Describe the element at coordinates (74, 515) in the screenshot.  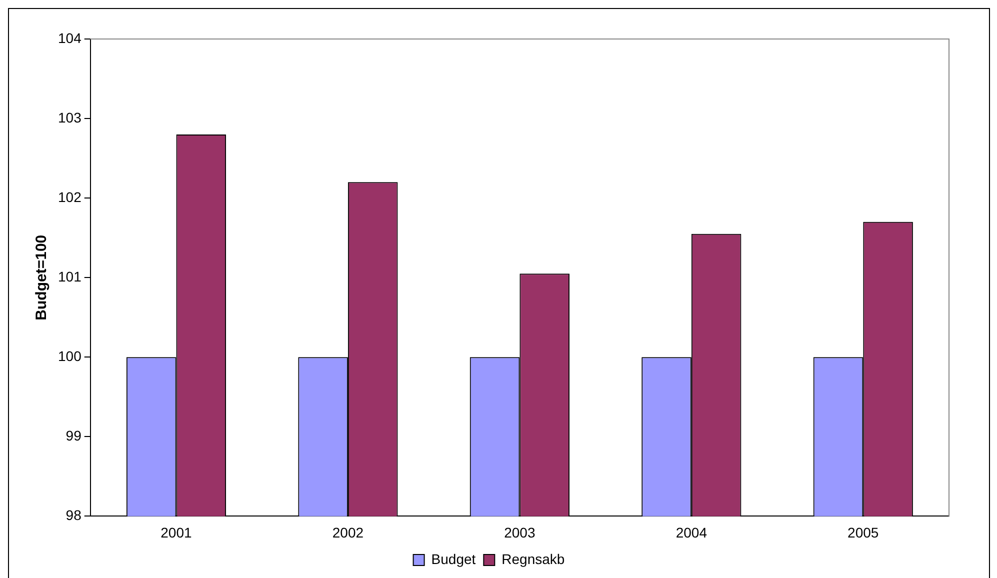
I see `y-tick-label: 98` at that location.